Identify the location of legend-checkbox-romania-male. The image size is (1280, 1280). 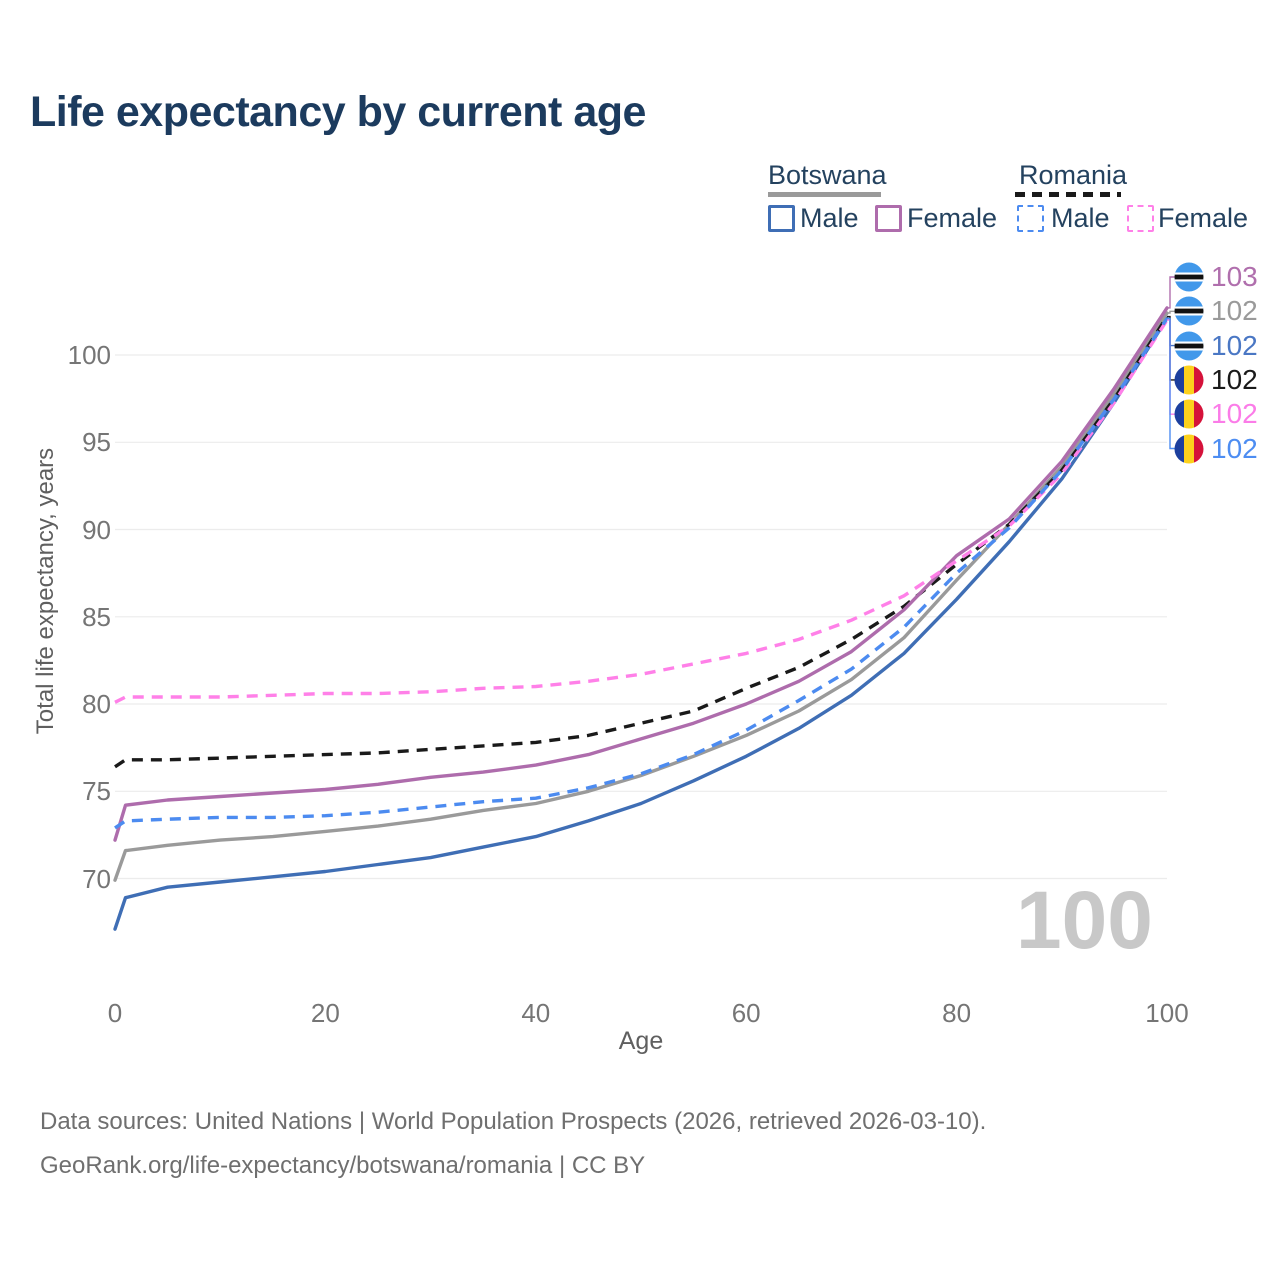
(1030, 218).